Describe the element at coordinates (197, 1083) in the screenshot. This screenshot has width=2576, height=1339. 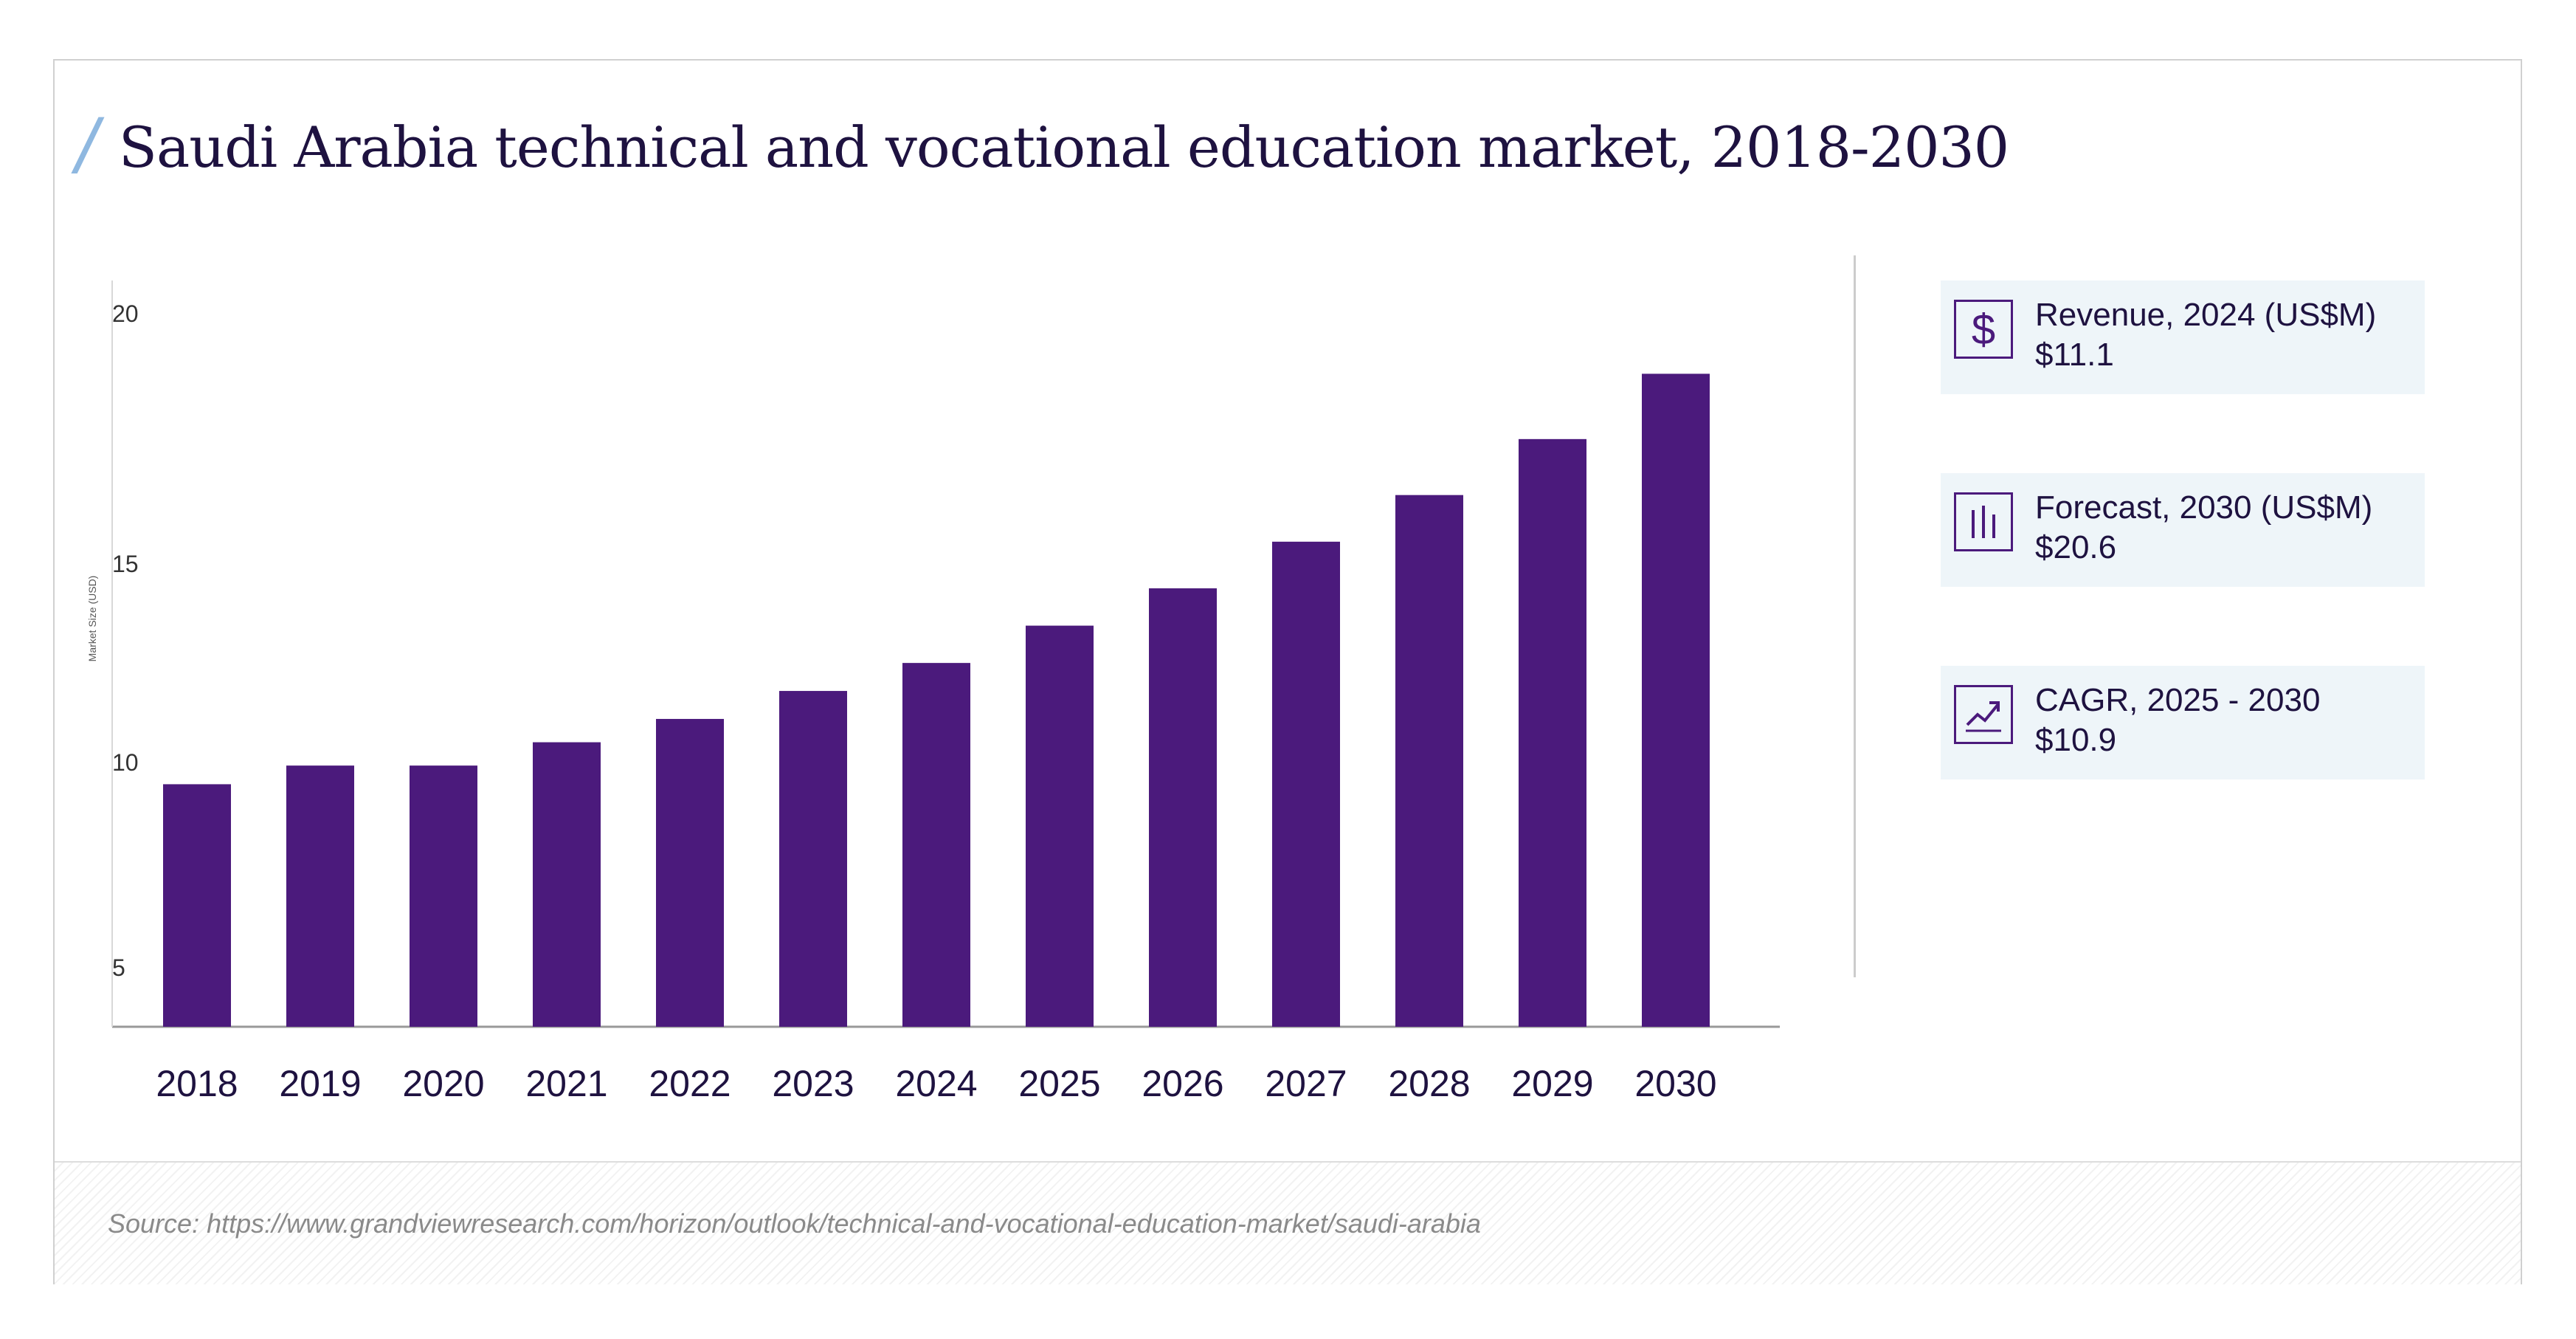
I see `x-tick-label-2018: 2018` at that location.